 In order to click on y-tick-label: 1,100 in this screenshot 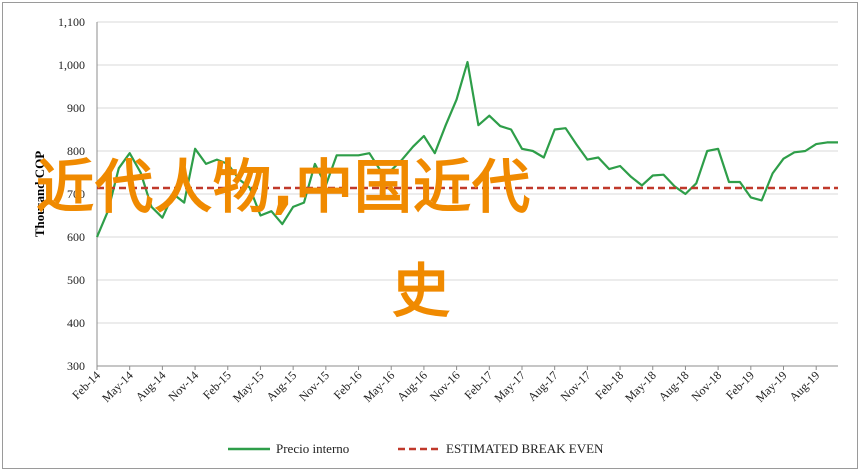, I will do `click(71, 22)`.